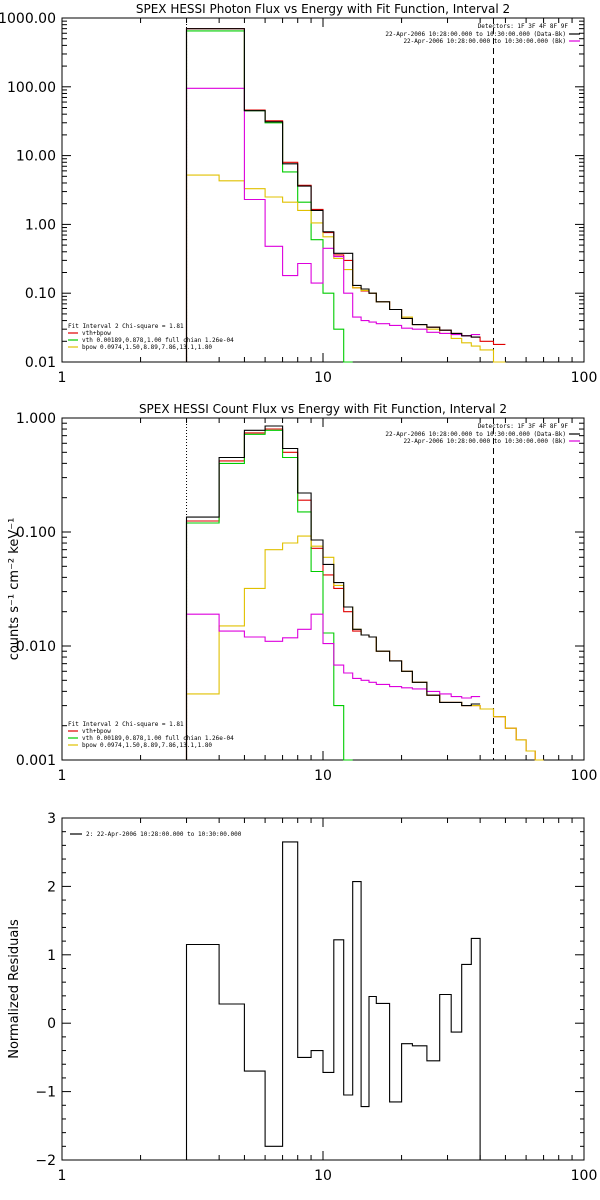  I want to click on y-tick-label: 1.00, so click(40, 225).